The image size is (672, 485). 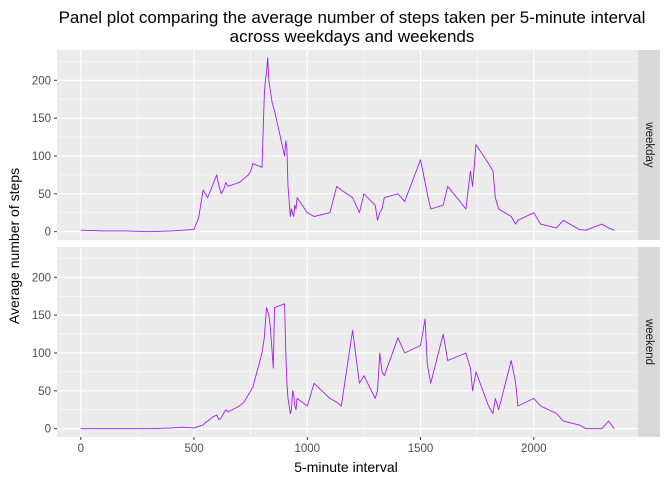 I want to click on strip-label-weekend: weekend, so click(x=649, y=341).